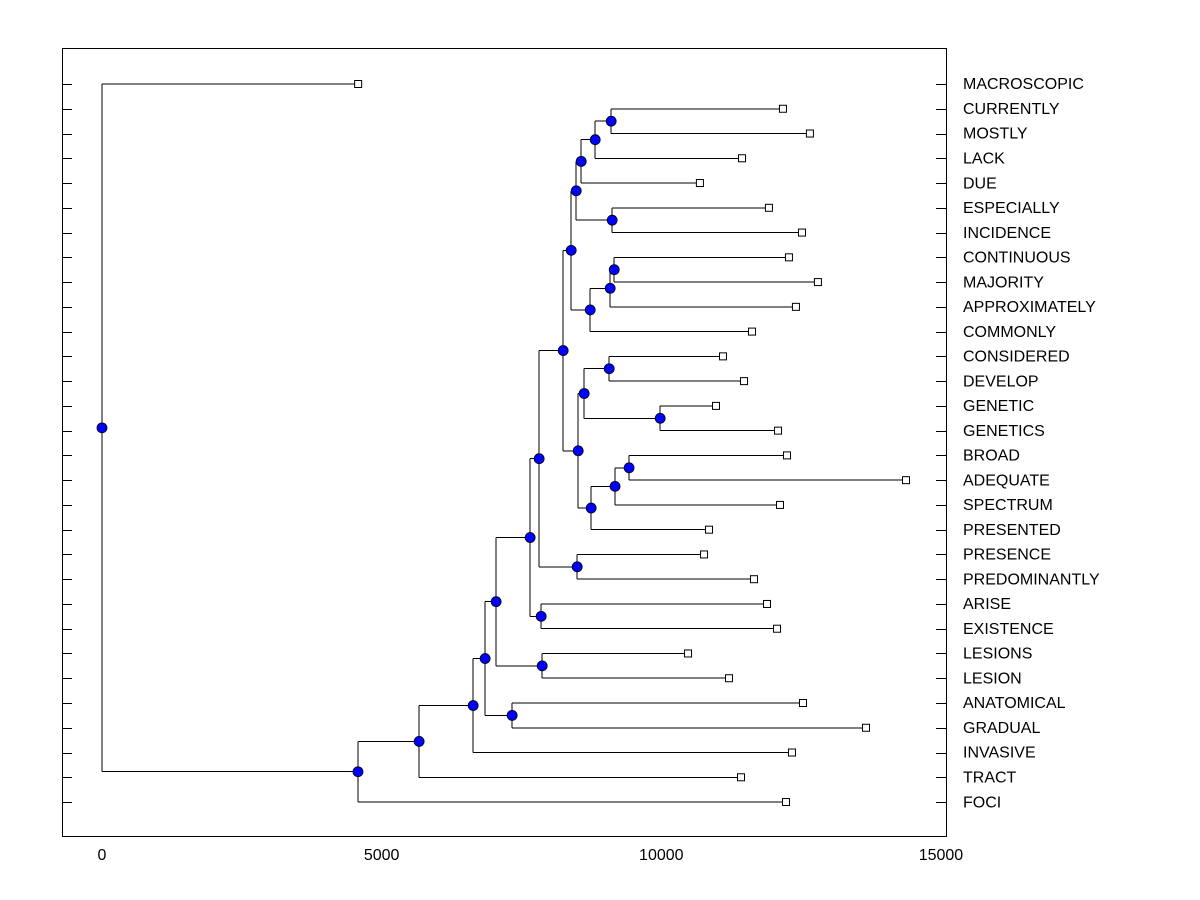 The image size is (1200, 900). What do you see at coordinates (1001, 381) in the screenshot?
I see `leaf-label: DEVELOP` at bounding box center [1001, 381].